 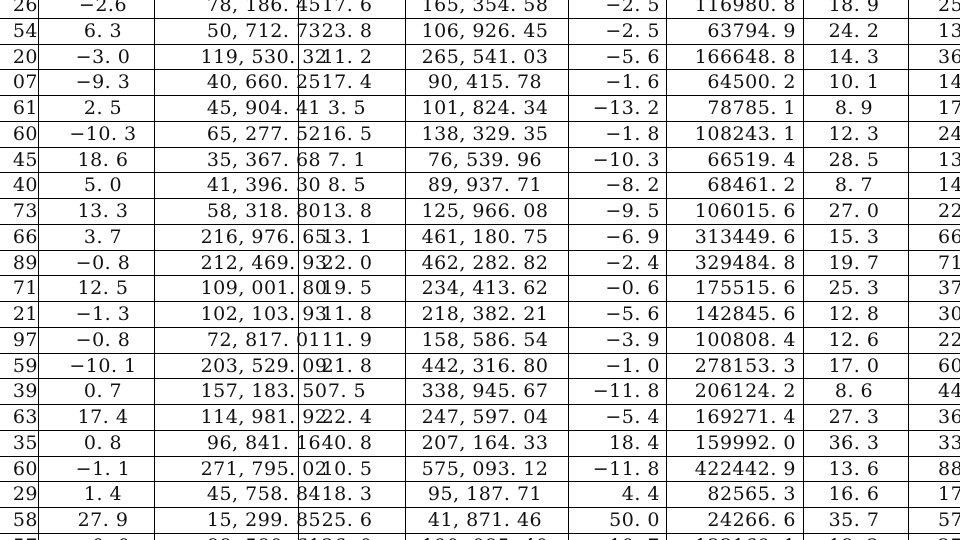 I want to click on table-cell: 41, 871. 46, so click(x=485, y=520).